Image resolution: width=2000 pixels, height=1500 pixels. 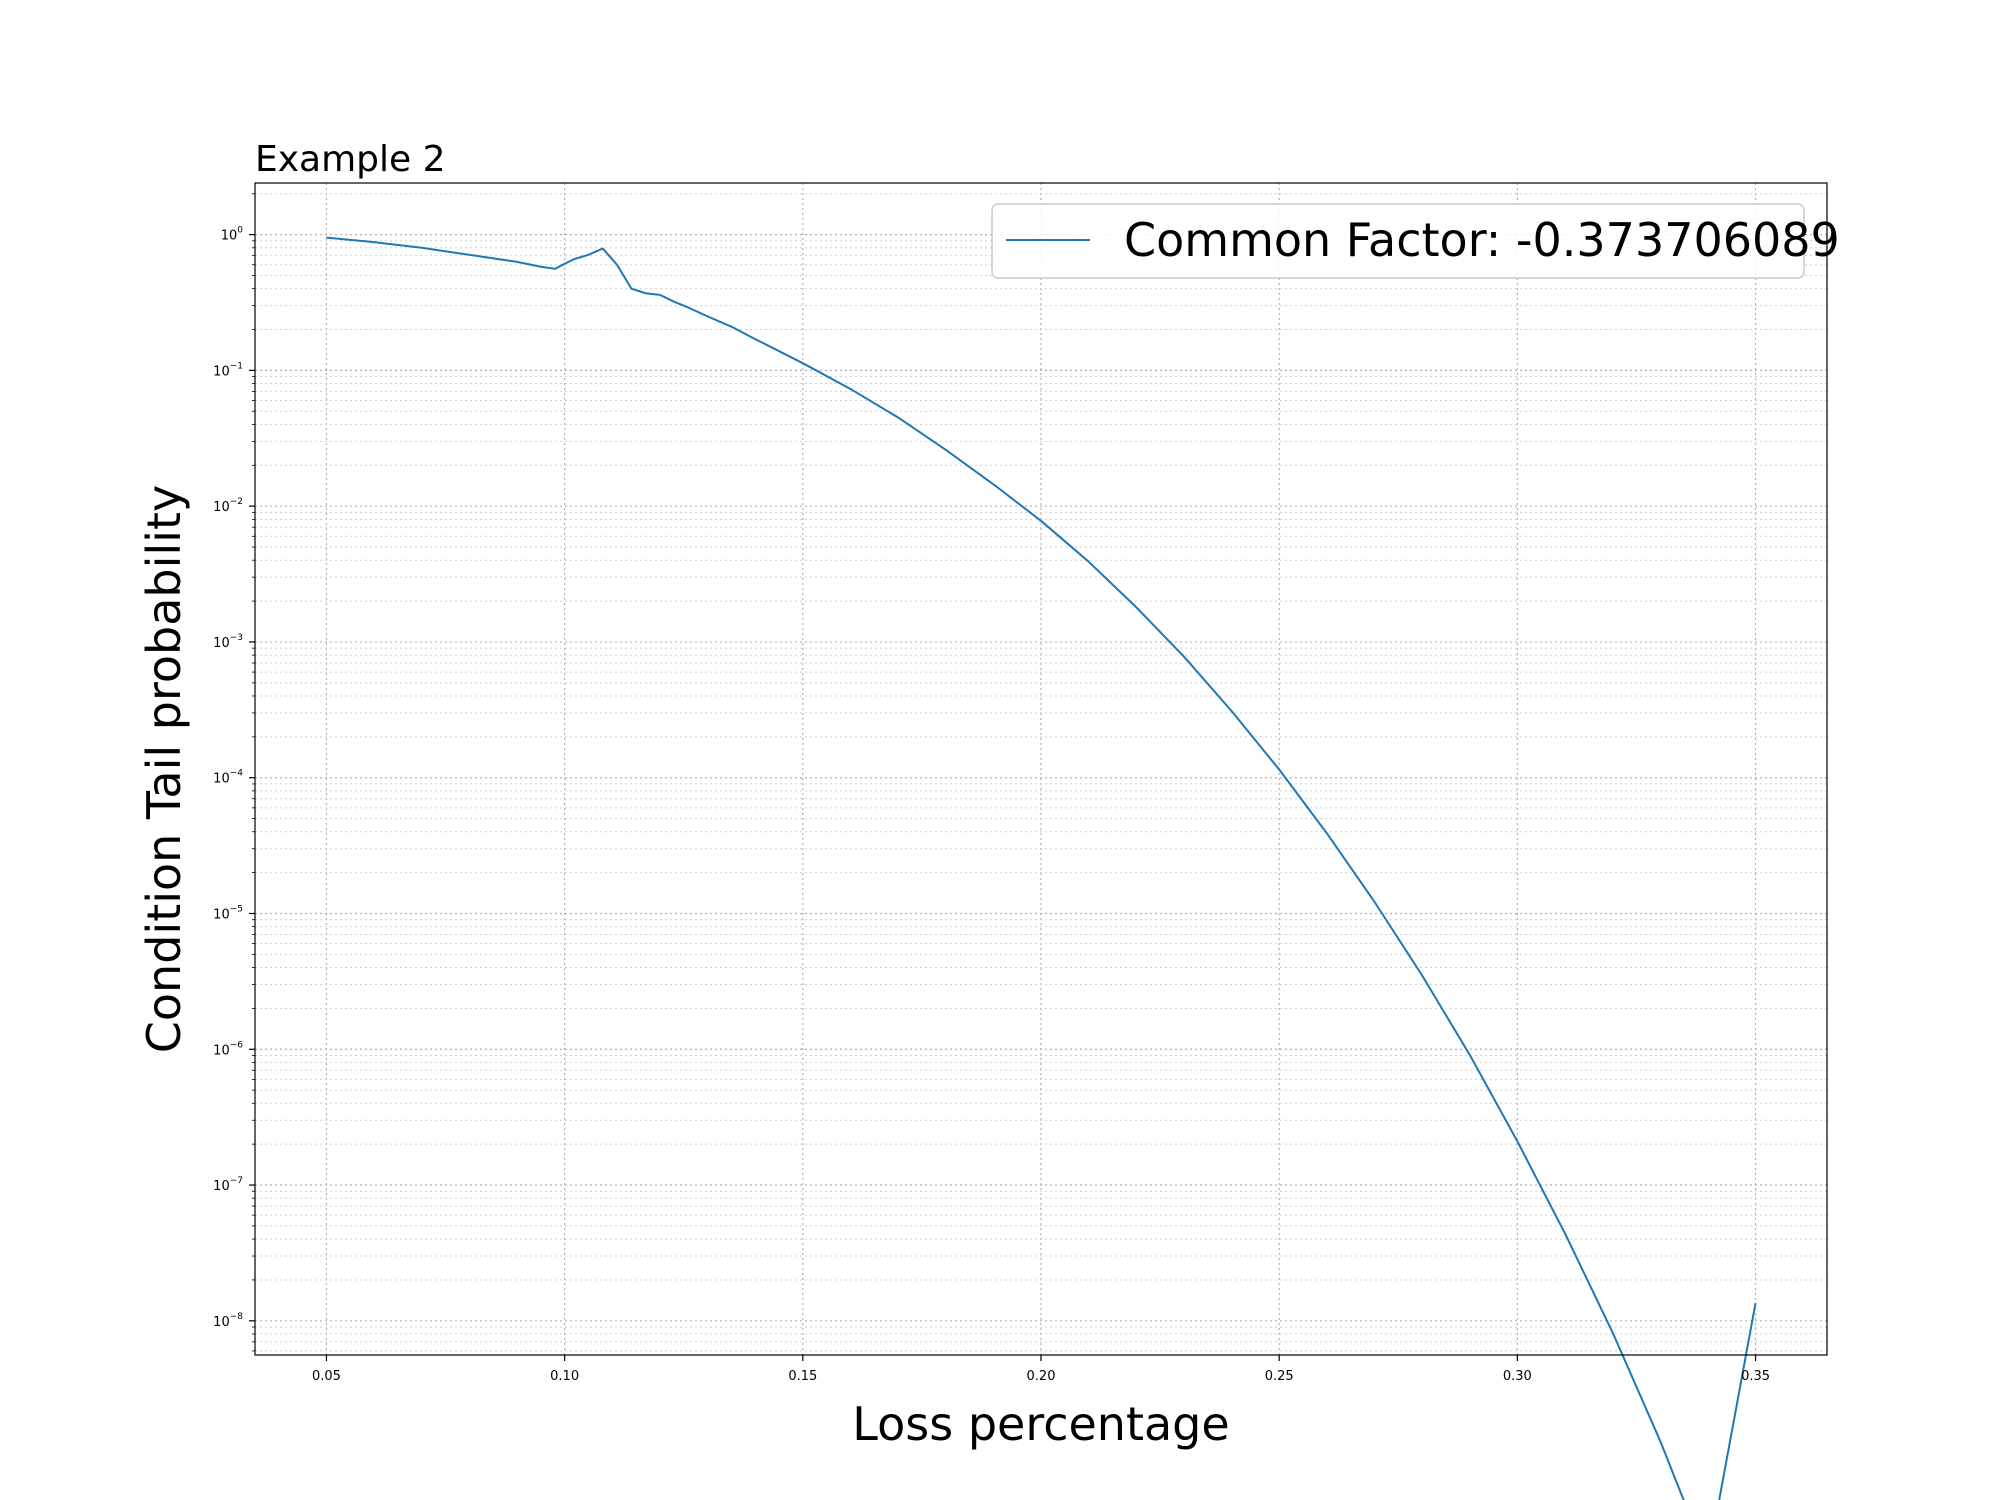 What do you see at coordinates (164, 769) in the screenshot?
I see `y-axis-label: Condition Tail probability` at bounding box center [164, 769].